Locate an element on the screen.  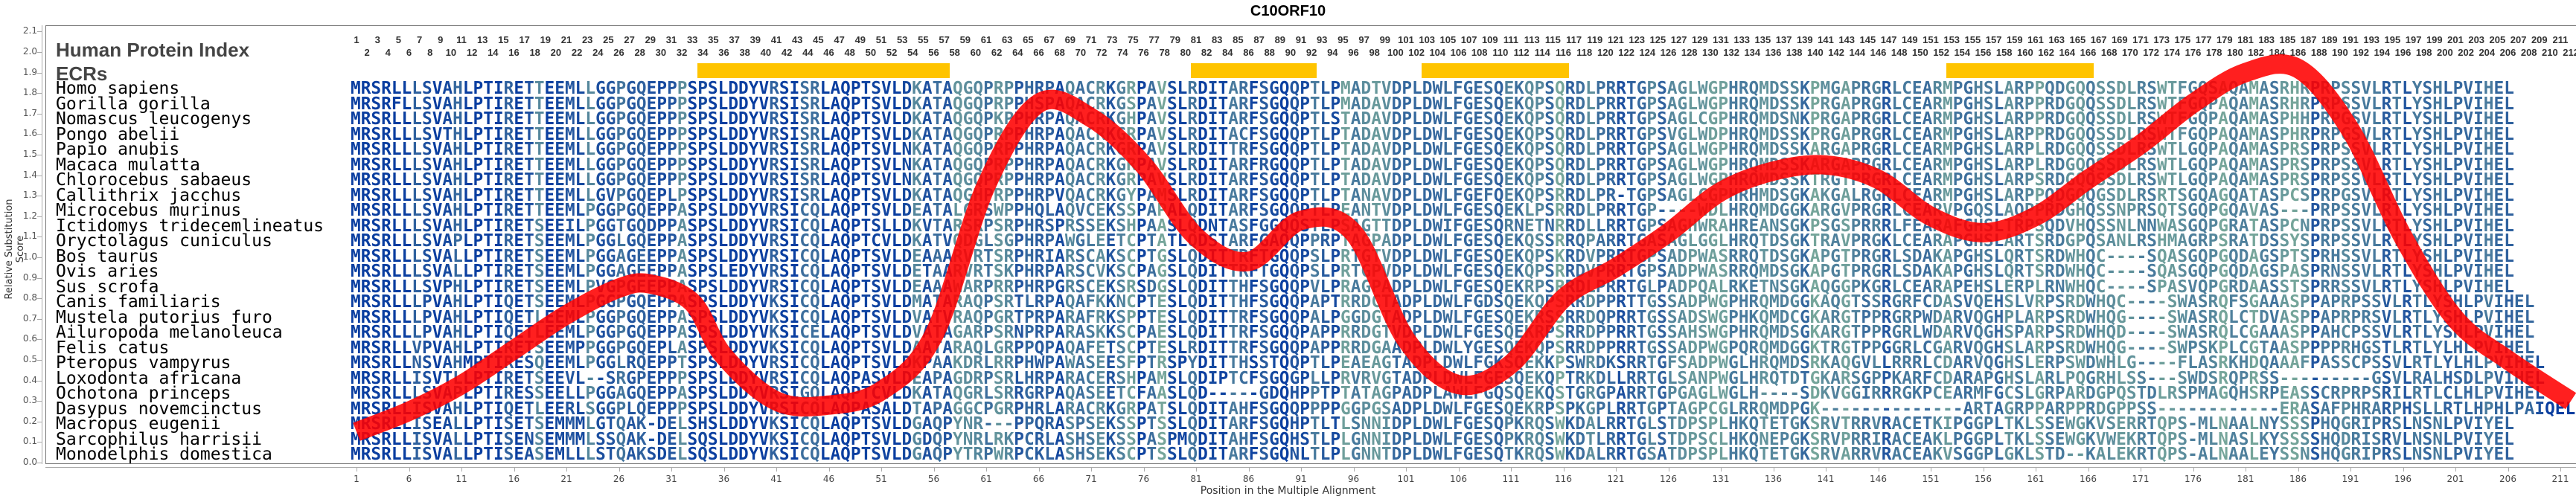
position-index: 126 is located at coordinates (1668, 53).